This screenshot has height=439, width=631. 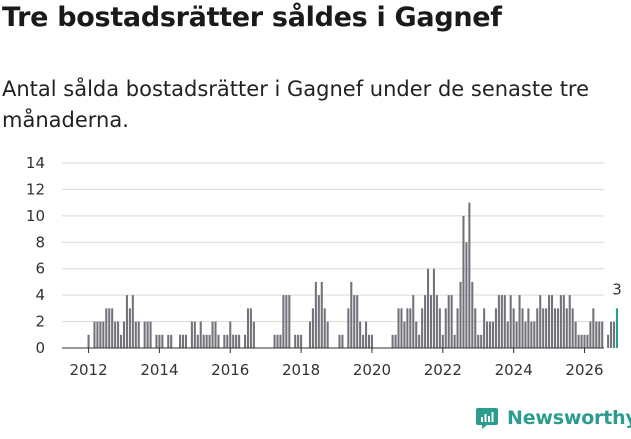 I want to click on brand: Newsworthy, so click(x=553, y=418).